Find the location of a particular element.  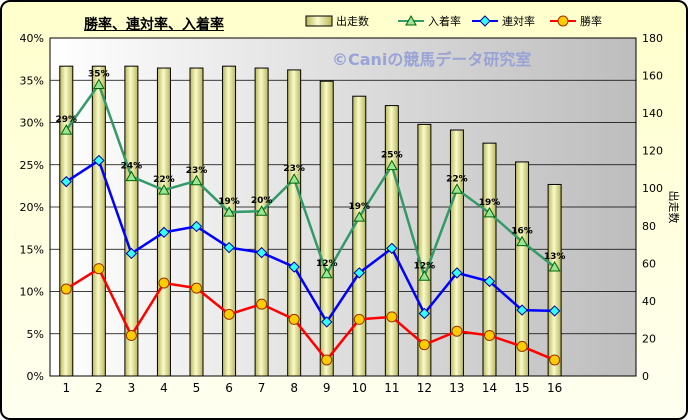

legend-label: 連対率 is located at coordinates (518, 21).